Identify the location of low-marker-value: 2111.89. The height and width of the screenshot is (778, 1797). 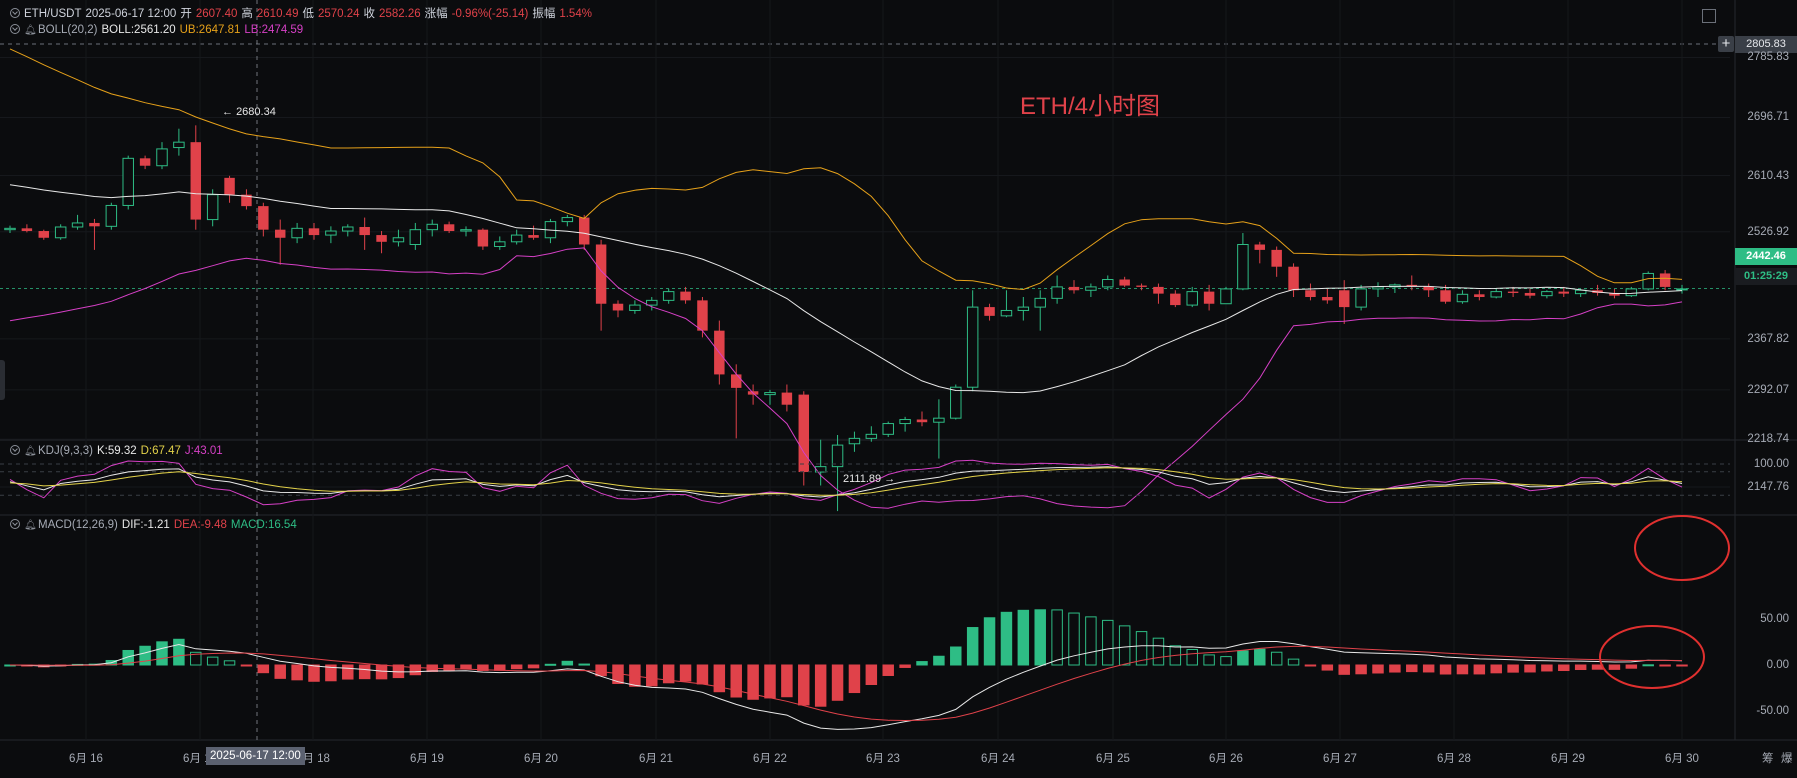
(862, 479).